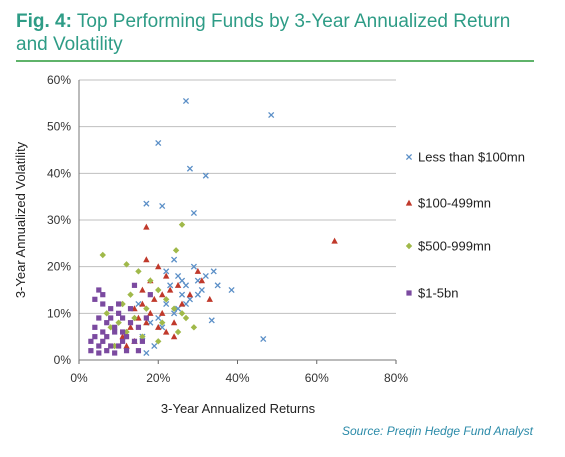 The height and width of the screenshot is (457, 565). I want to click on x-tick-label: 0%, so click(79, 378).